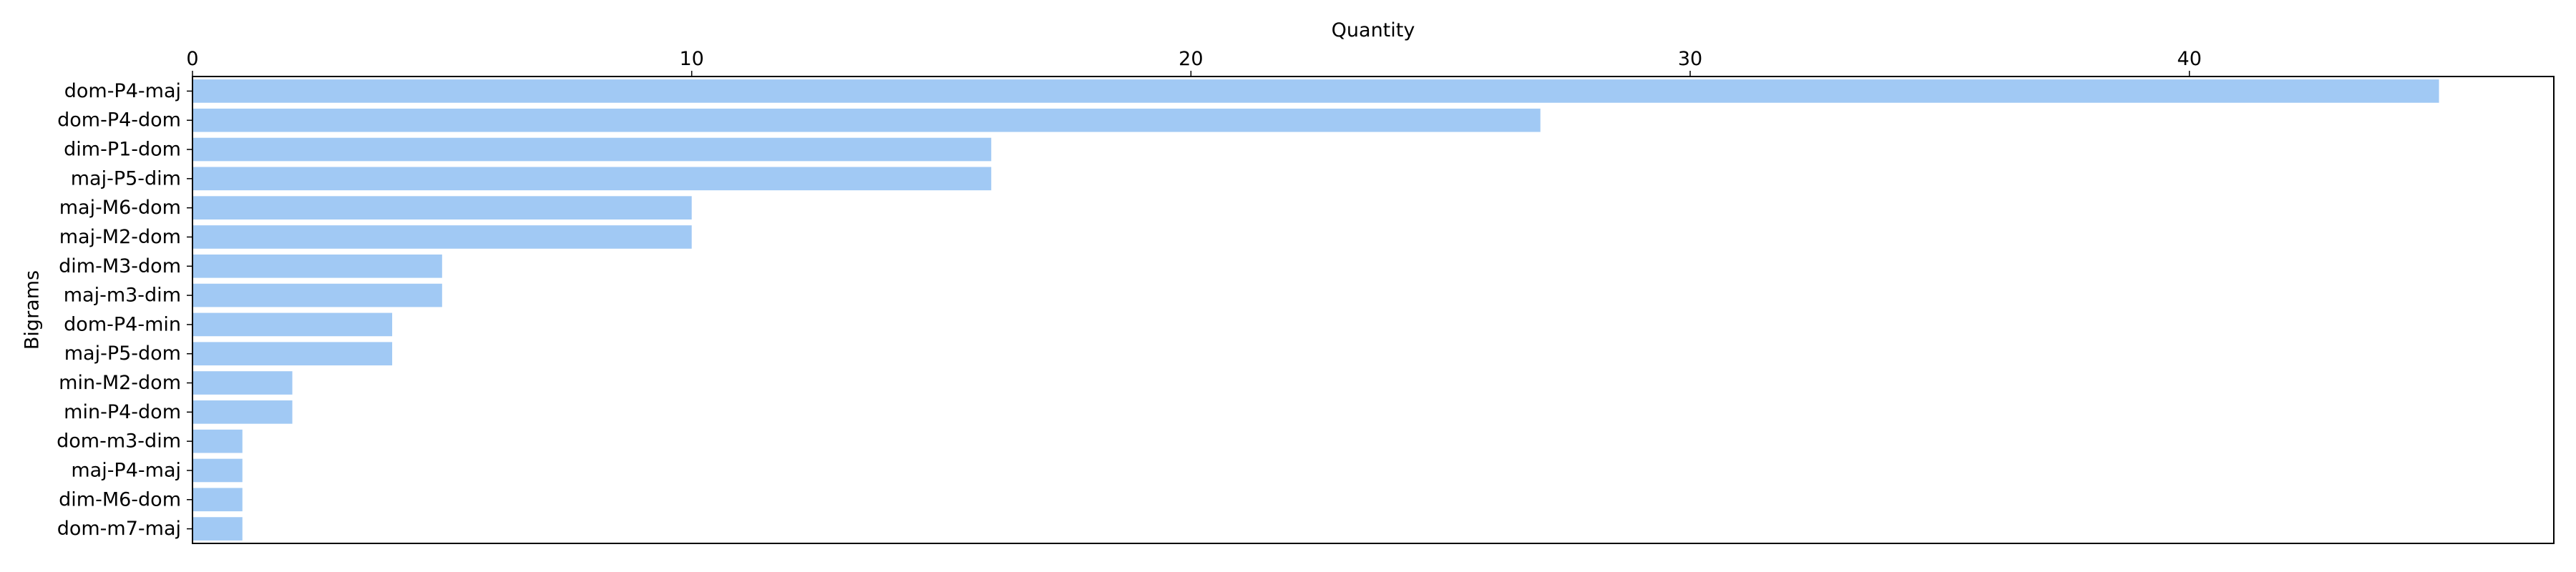 The image size is (2576, 572). Describe the element at coordinates (242, 412) in the screenshot. I see `bar-min-P4-dom` at that location.